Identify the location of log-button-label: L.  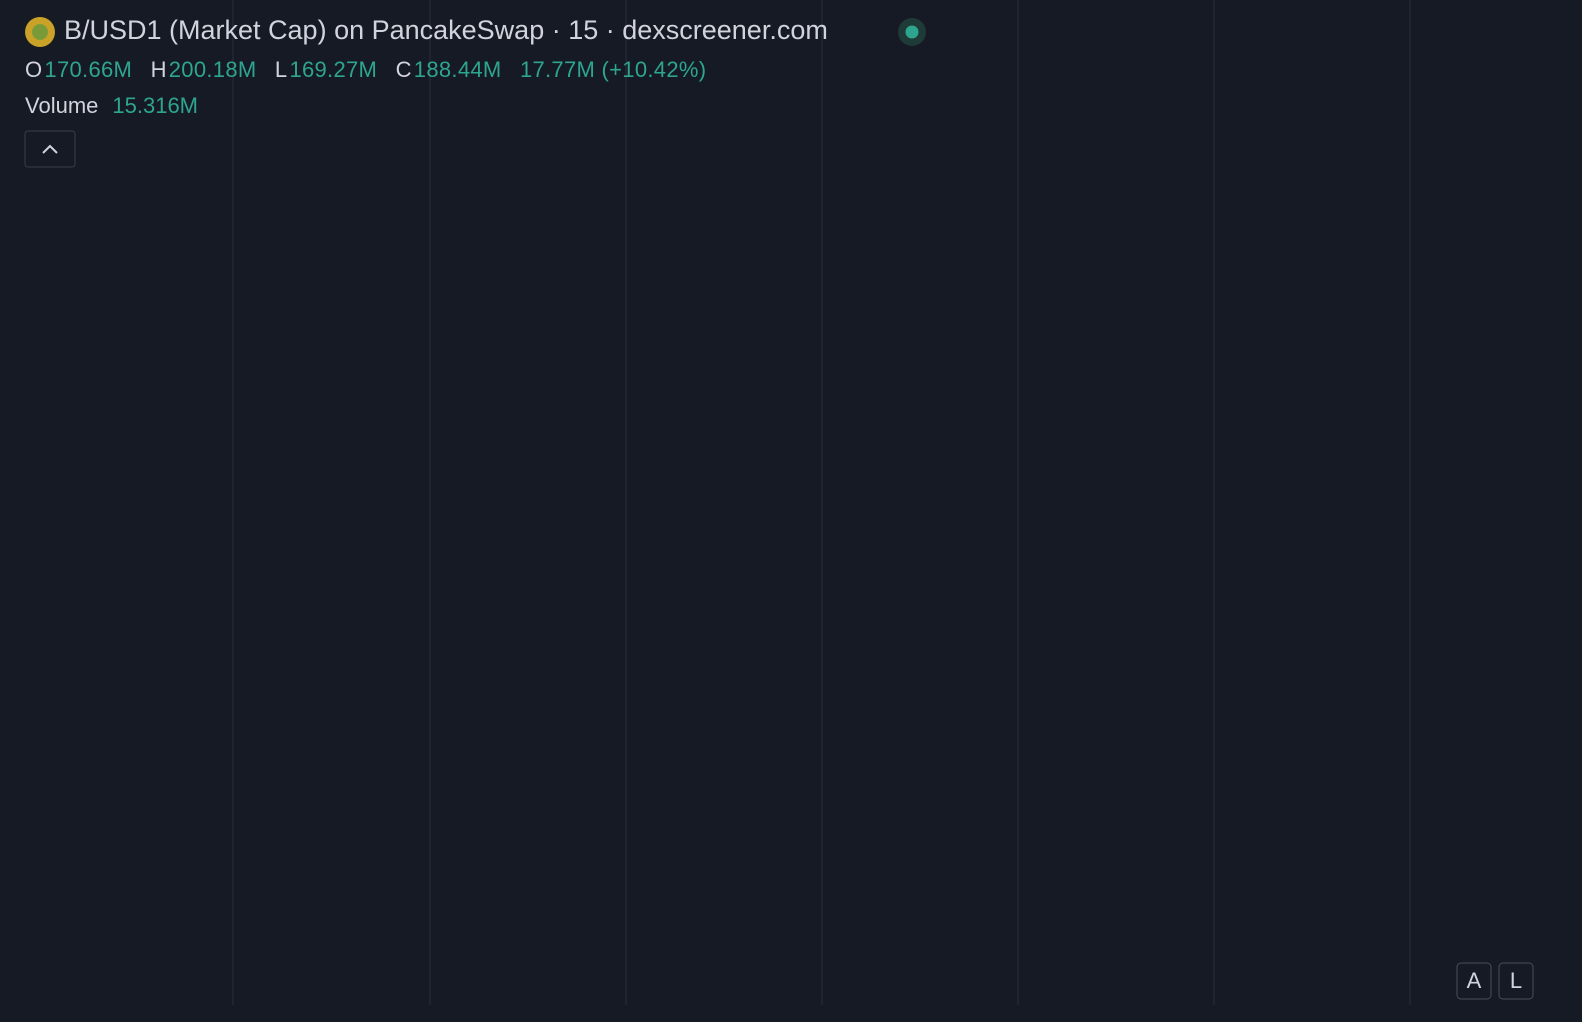
(1516, 980).